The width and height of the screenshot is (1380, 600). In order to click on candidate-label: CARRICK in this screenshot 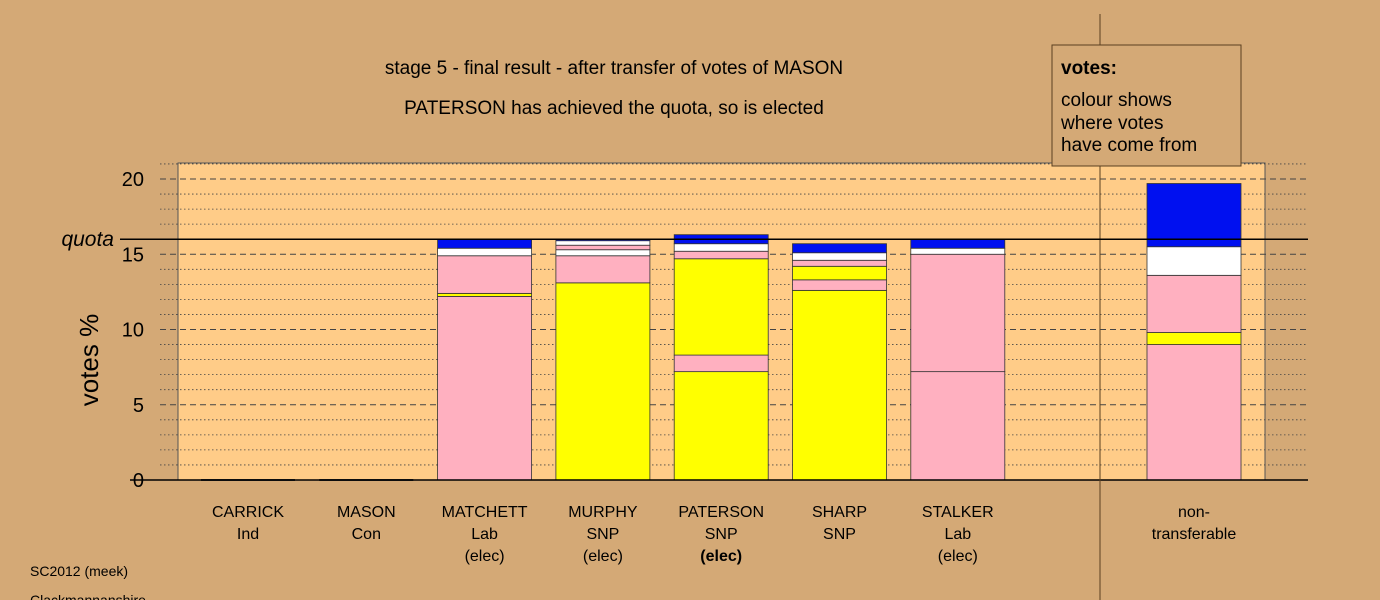, I will do `click(248, 512)`.